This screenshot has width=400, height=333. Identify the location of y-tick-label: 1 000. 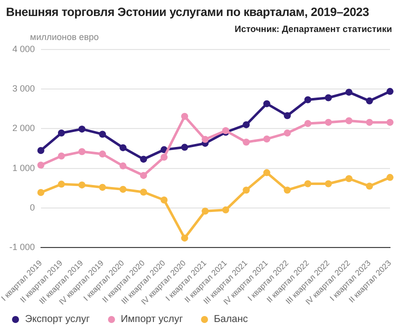
(23, 167).